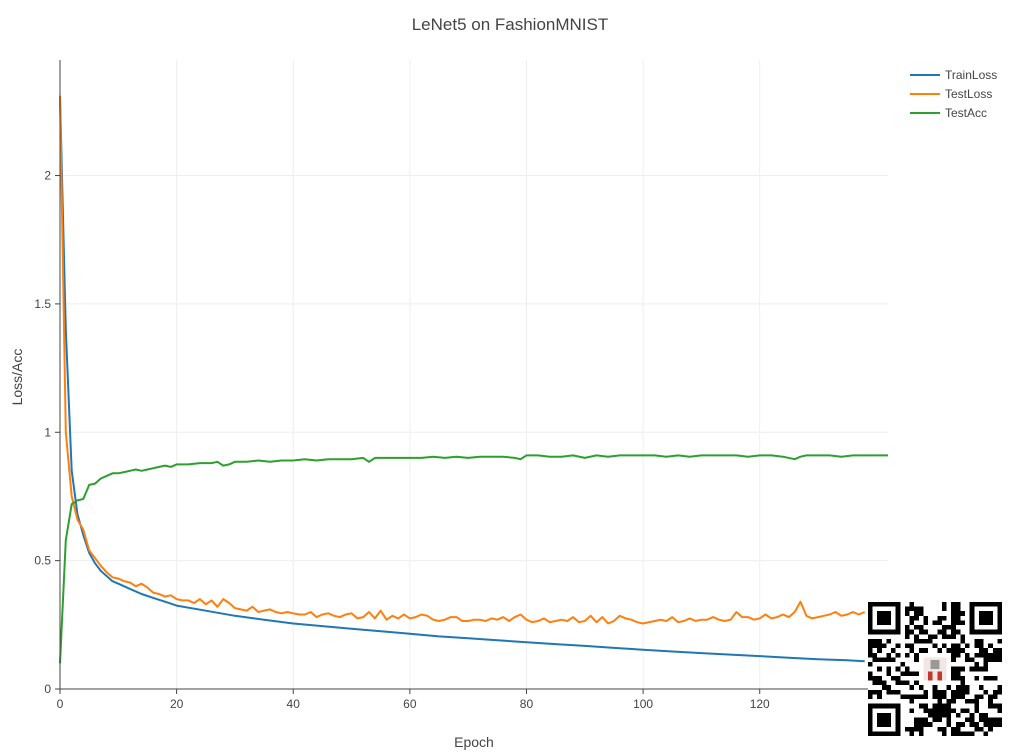  What do you see at coordinates (935, 669) in the screenshot?
I see `qr-code-image` at bounding box center [935, 669].